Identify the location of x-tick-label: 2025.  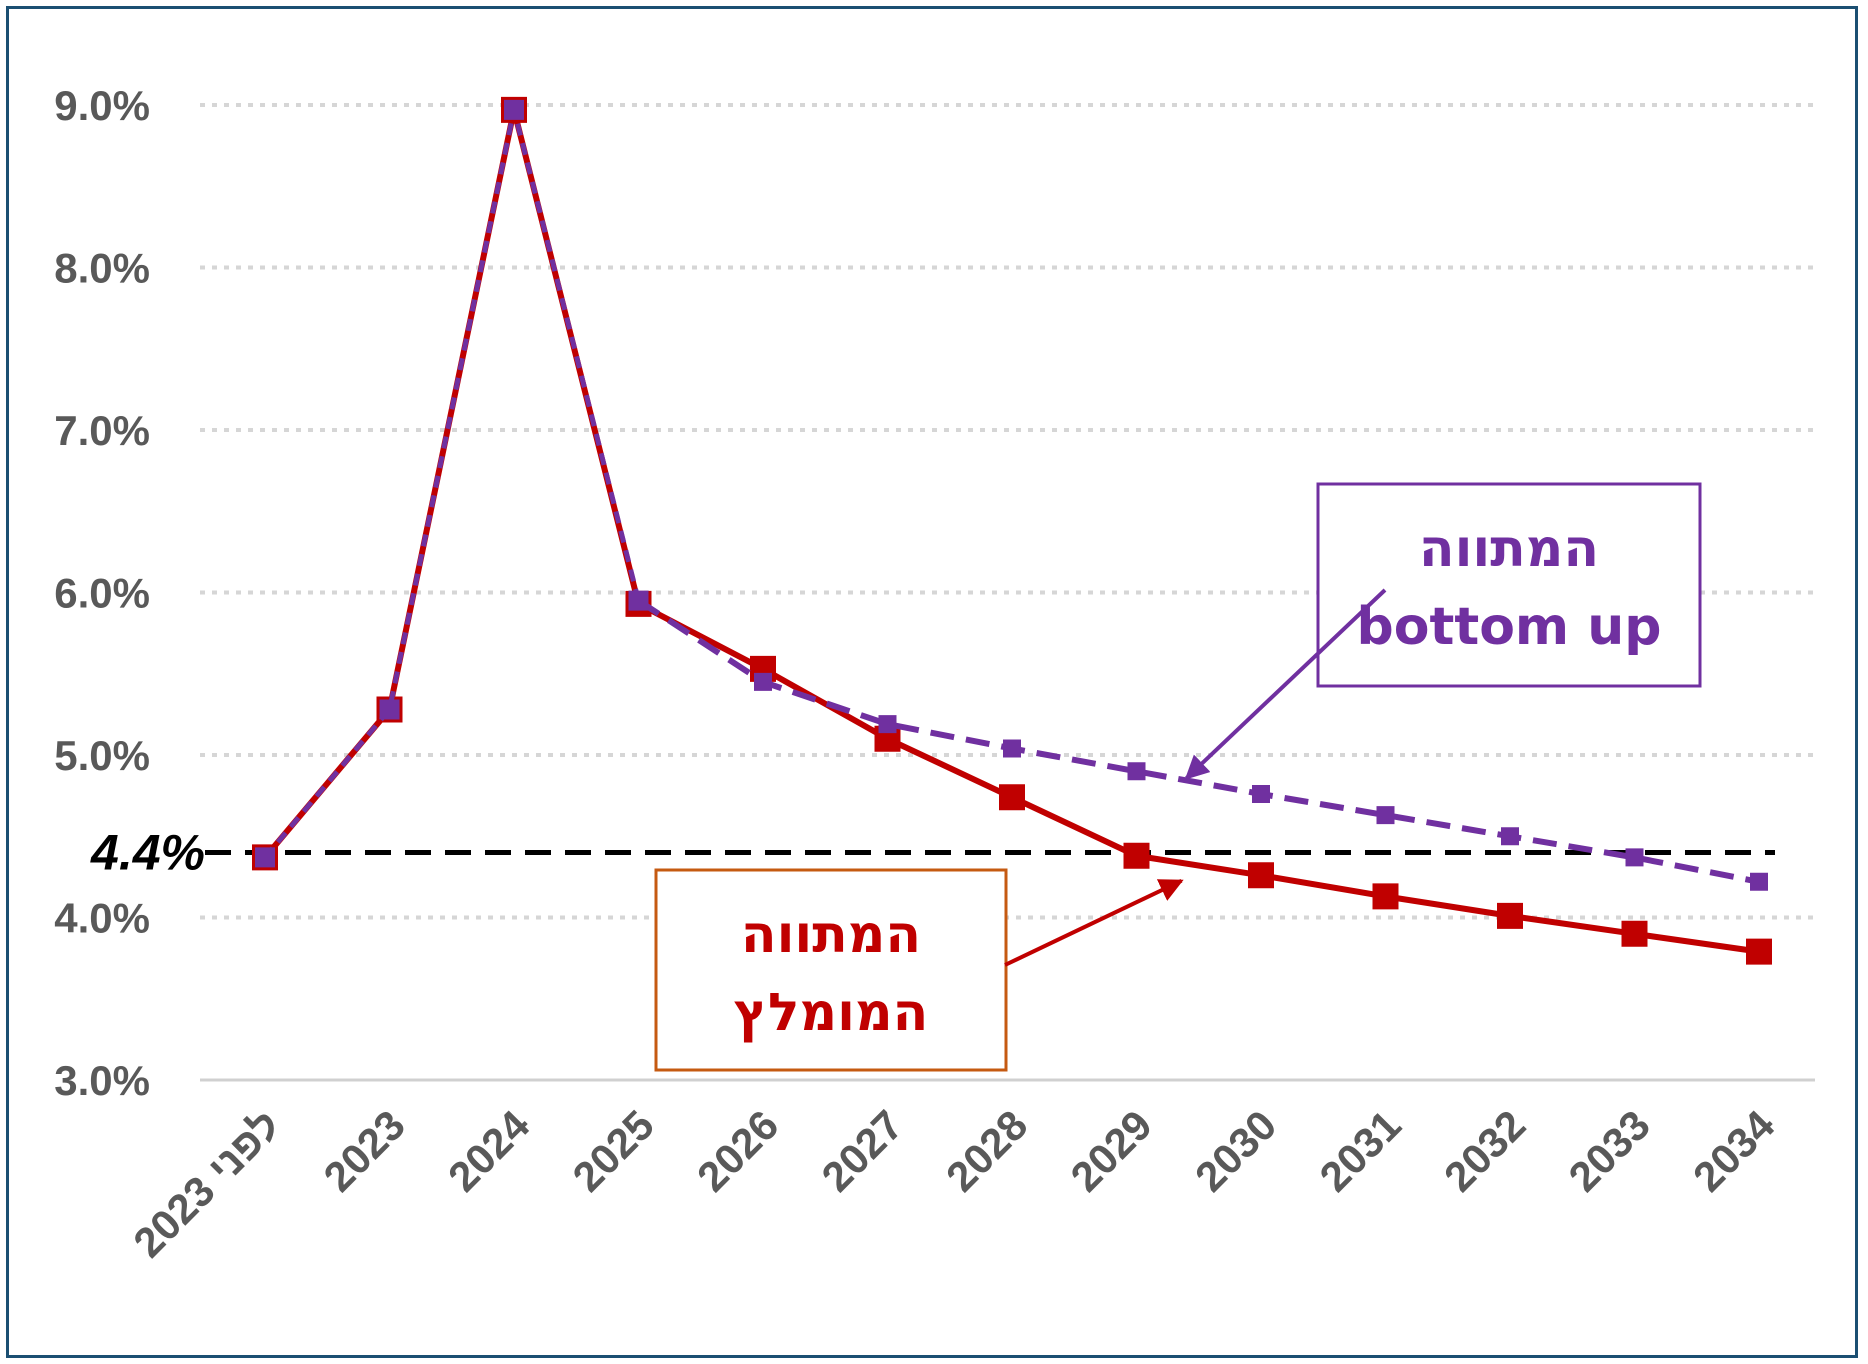
(613, 1150).